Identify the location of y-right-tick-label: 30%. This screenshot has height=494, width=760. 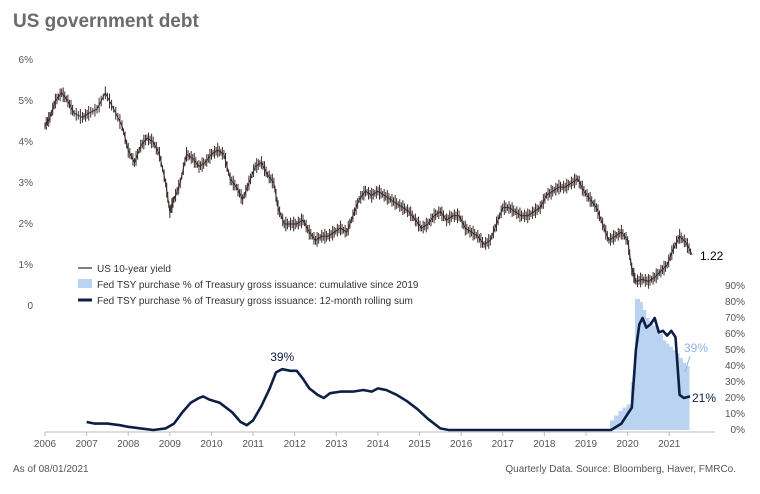
(735, 382).